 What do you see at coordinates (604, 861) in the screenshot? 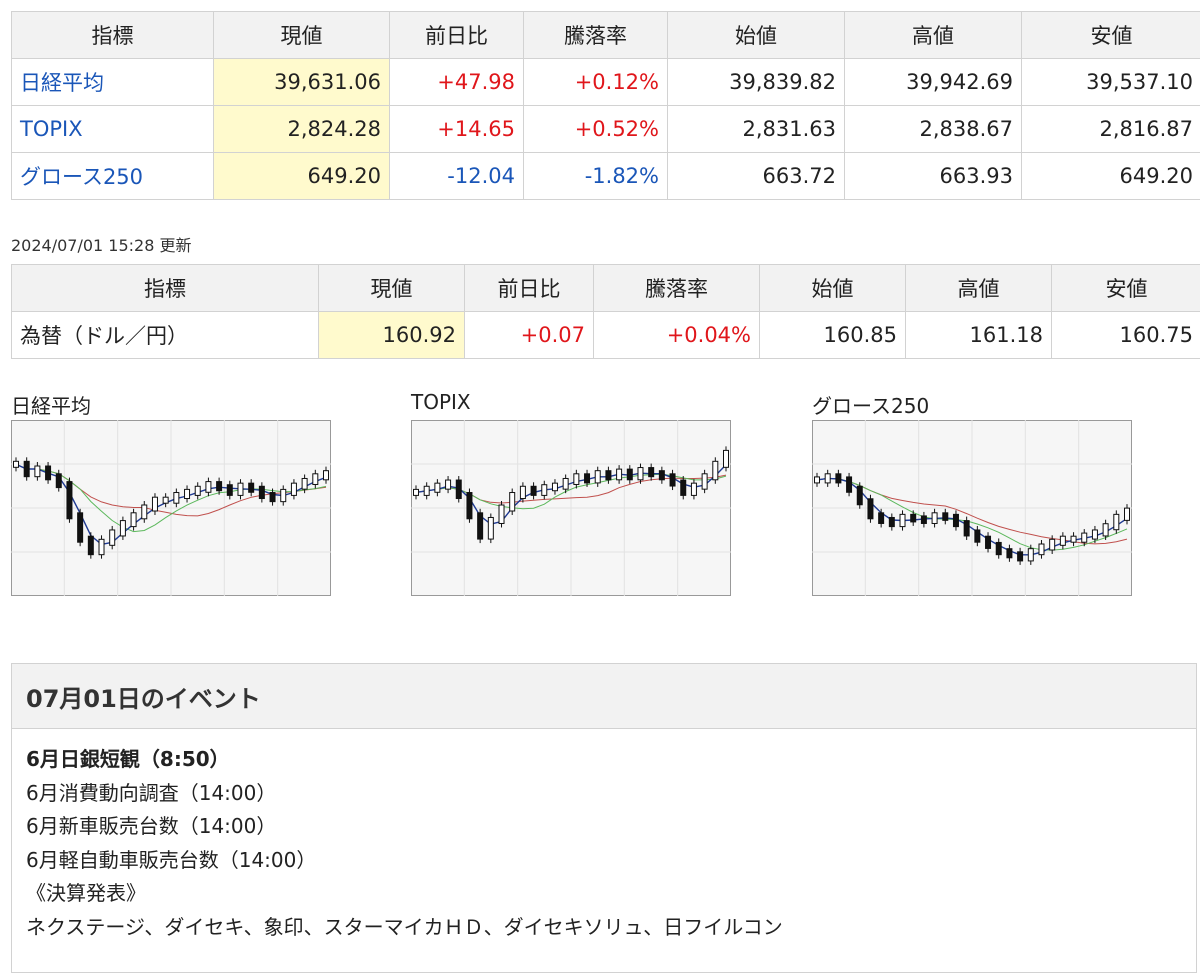
I see `event-item: 6月軽自動車販売台数（14:00）` at bounding box center [604, 861].